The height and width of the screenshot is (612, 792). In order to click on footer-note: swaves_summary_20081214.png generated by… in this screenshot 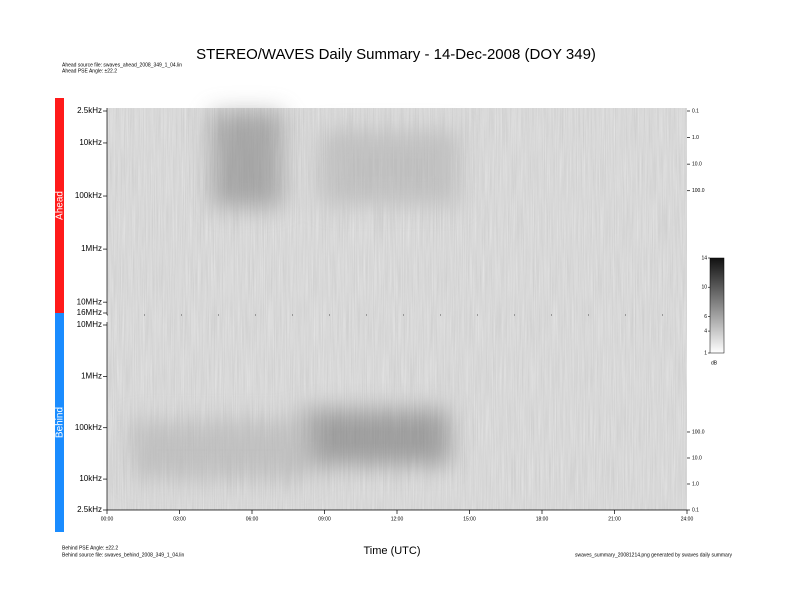, I will do `click(654, 555)`.